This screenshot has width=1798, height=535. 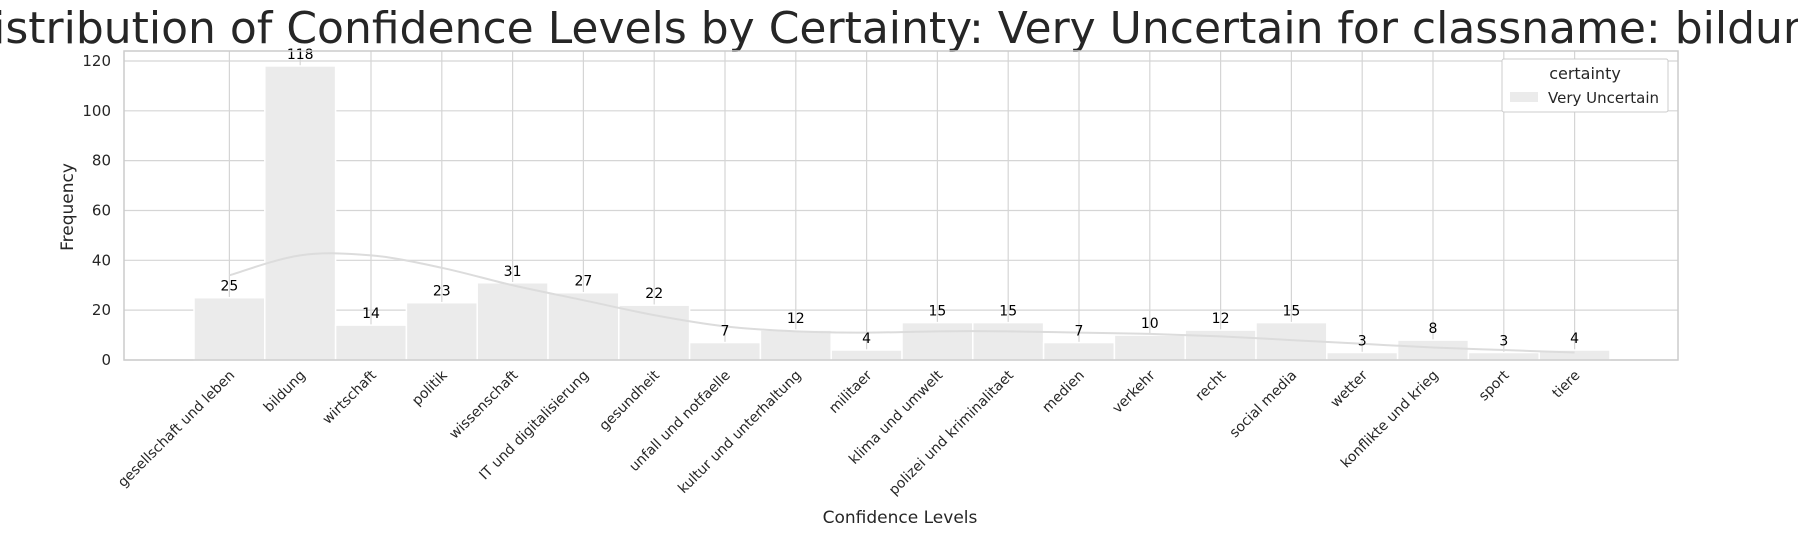 What do you see at coordinates (1221, 319) in the screenshot?
I see `bar-label-14: 12` at bounding box center [1221, 319].